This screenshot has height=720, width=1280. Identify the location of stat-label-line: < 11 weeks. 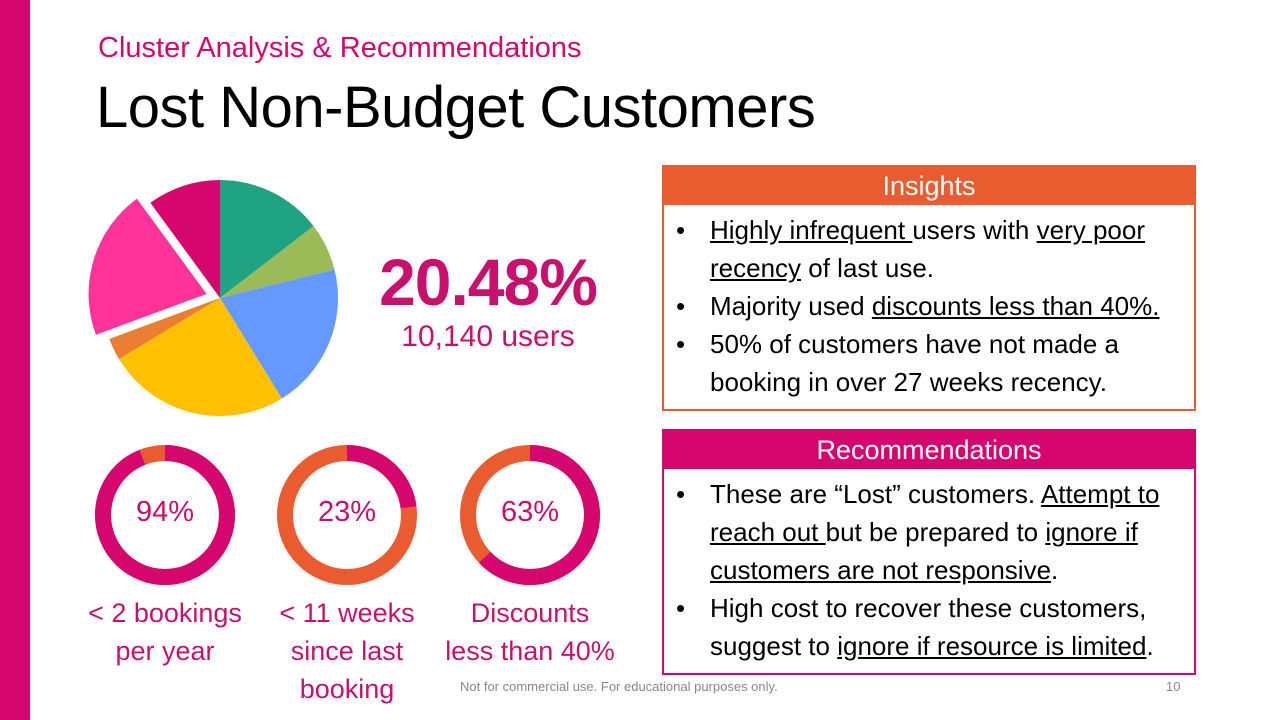
(347, 613).